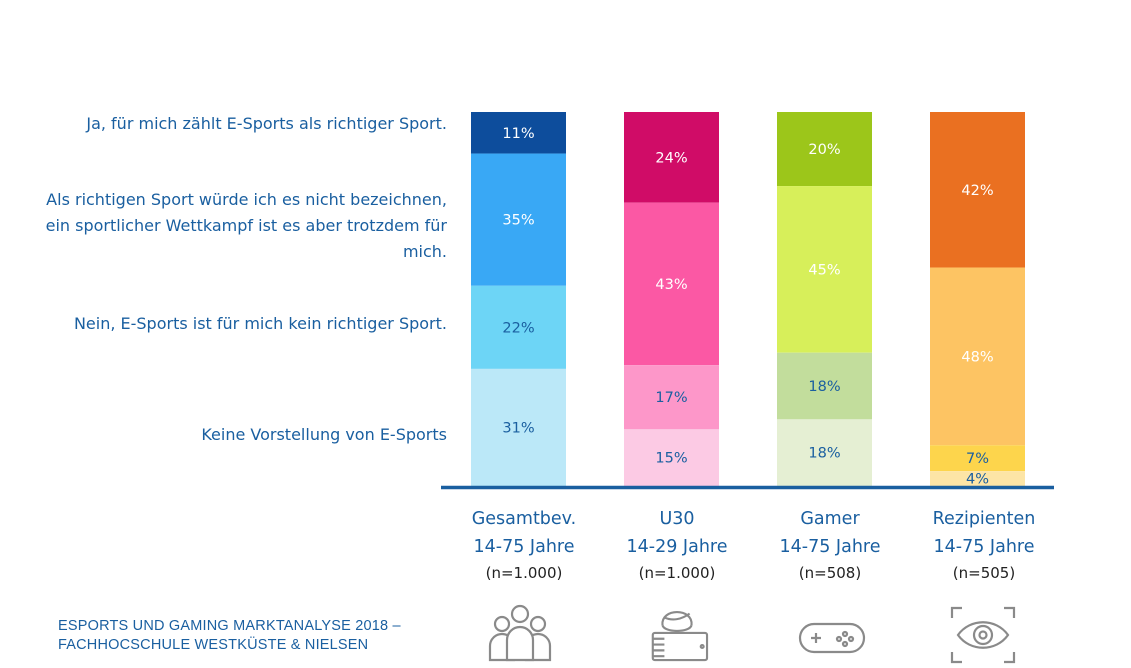  What do you see at coordinates (520, 633) in the screenshot?
I see `group-icon` at bounding box center [520, 633].